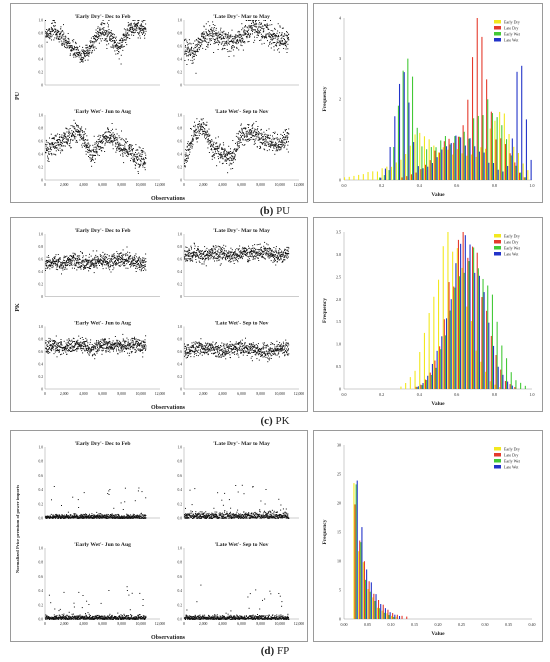  What do you see at coordinates (497, 34) in the screenshot?
I see `legend-swatch` at bounding box center [497, 34].